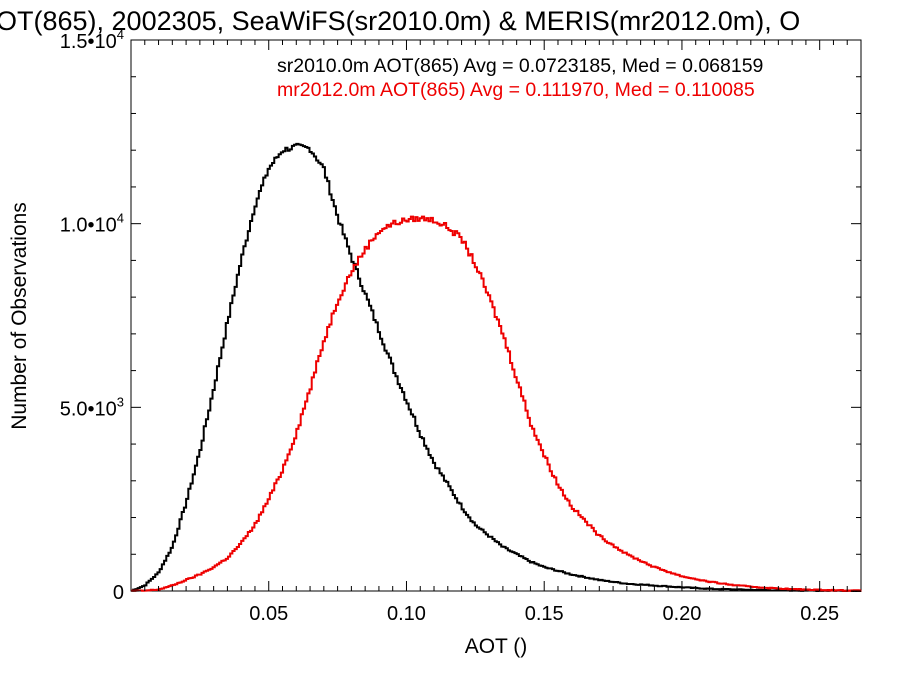  Describe the element at coordinates (681, 614) in the screenshot. I see `x-tick-label: 0.20` at that location.